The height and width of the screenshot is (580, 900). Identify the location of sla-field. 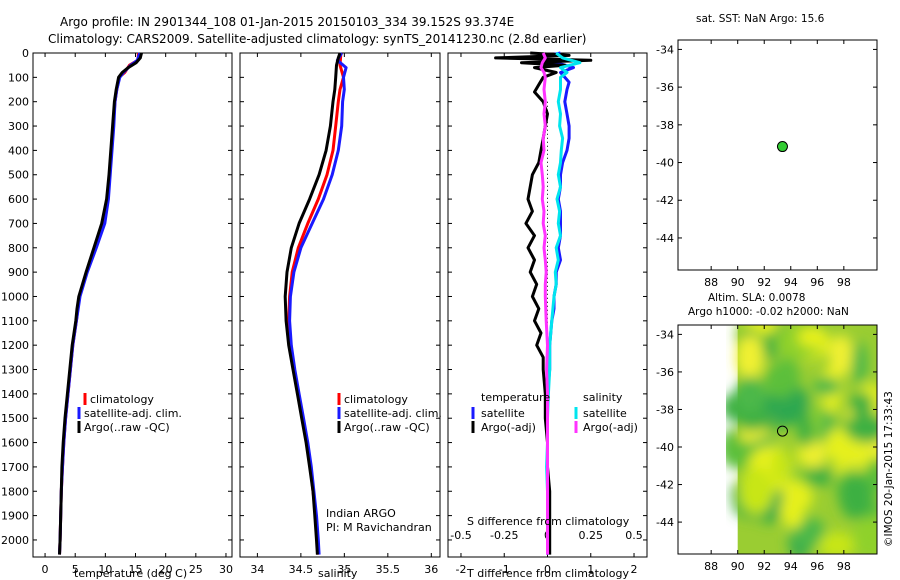
(801, 439).